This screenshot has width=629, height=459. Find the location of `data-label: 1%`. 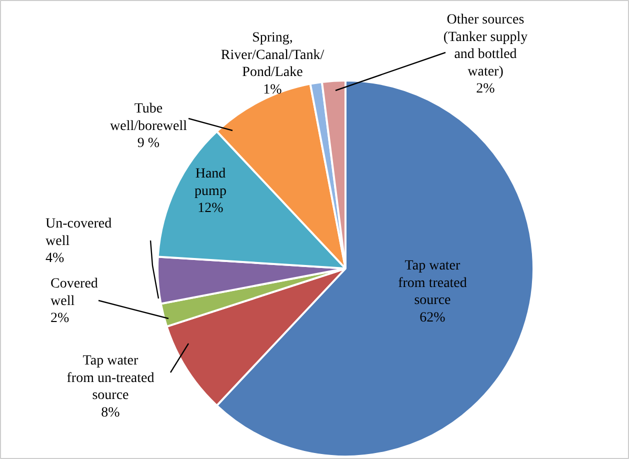

data-label: 1% is located at coordinates (272, 90).